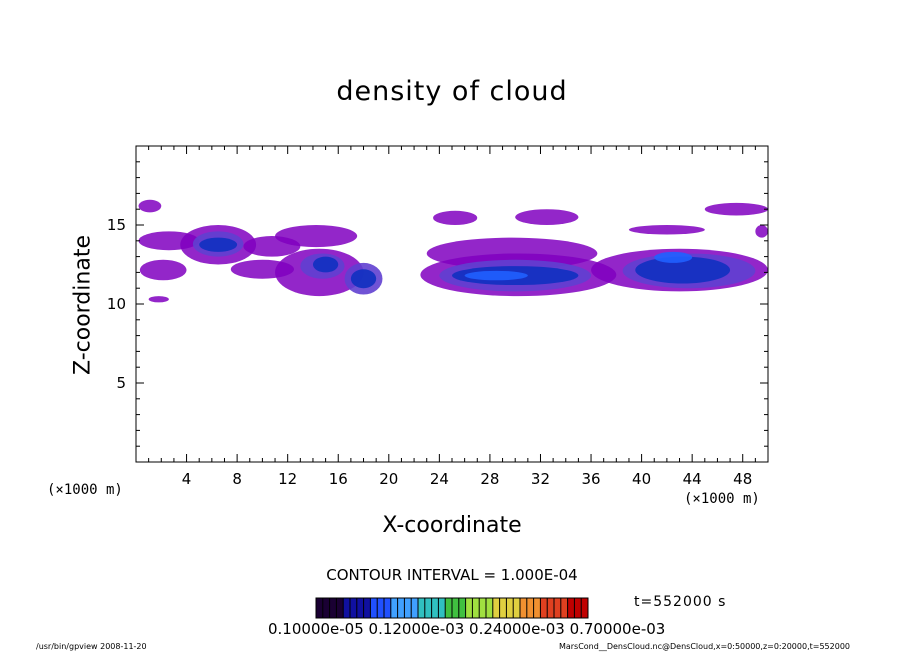 Image resolution: width=904 pixels, height=654 pixels. I want to click on x-unit-label-right: (×1000 m), so click(722, 499).